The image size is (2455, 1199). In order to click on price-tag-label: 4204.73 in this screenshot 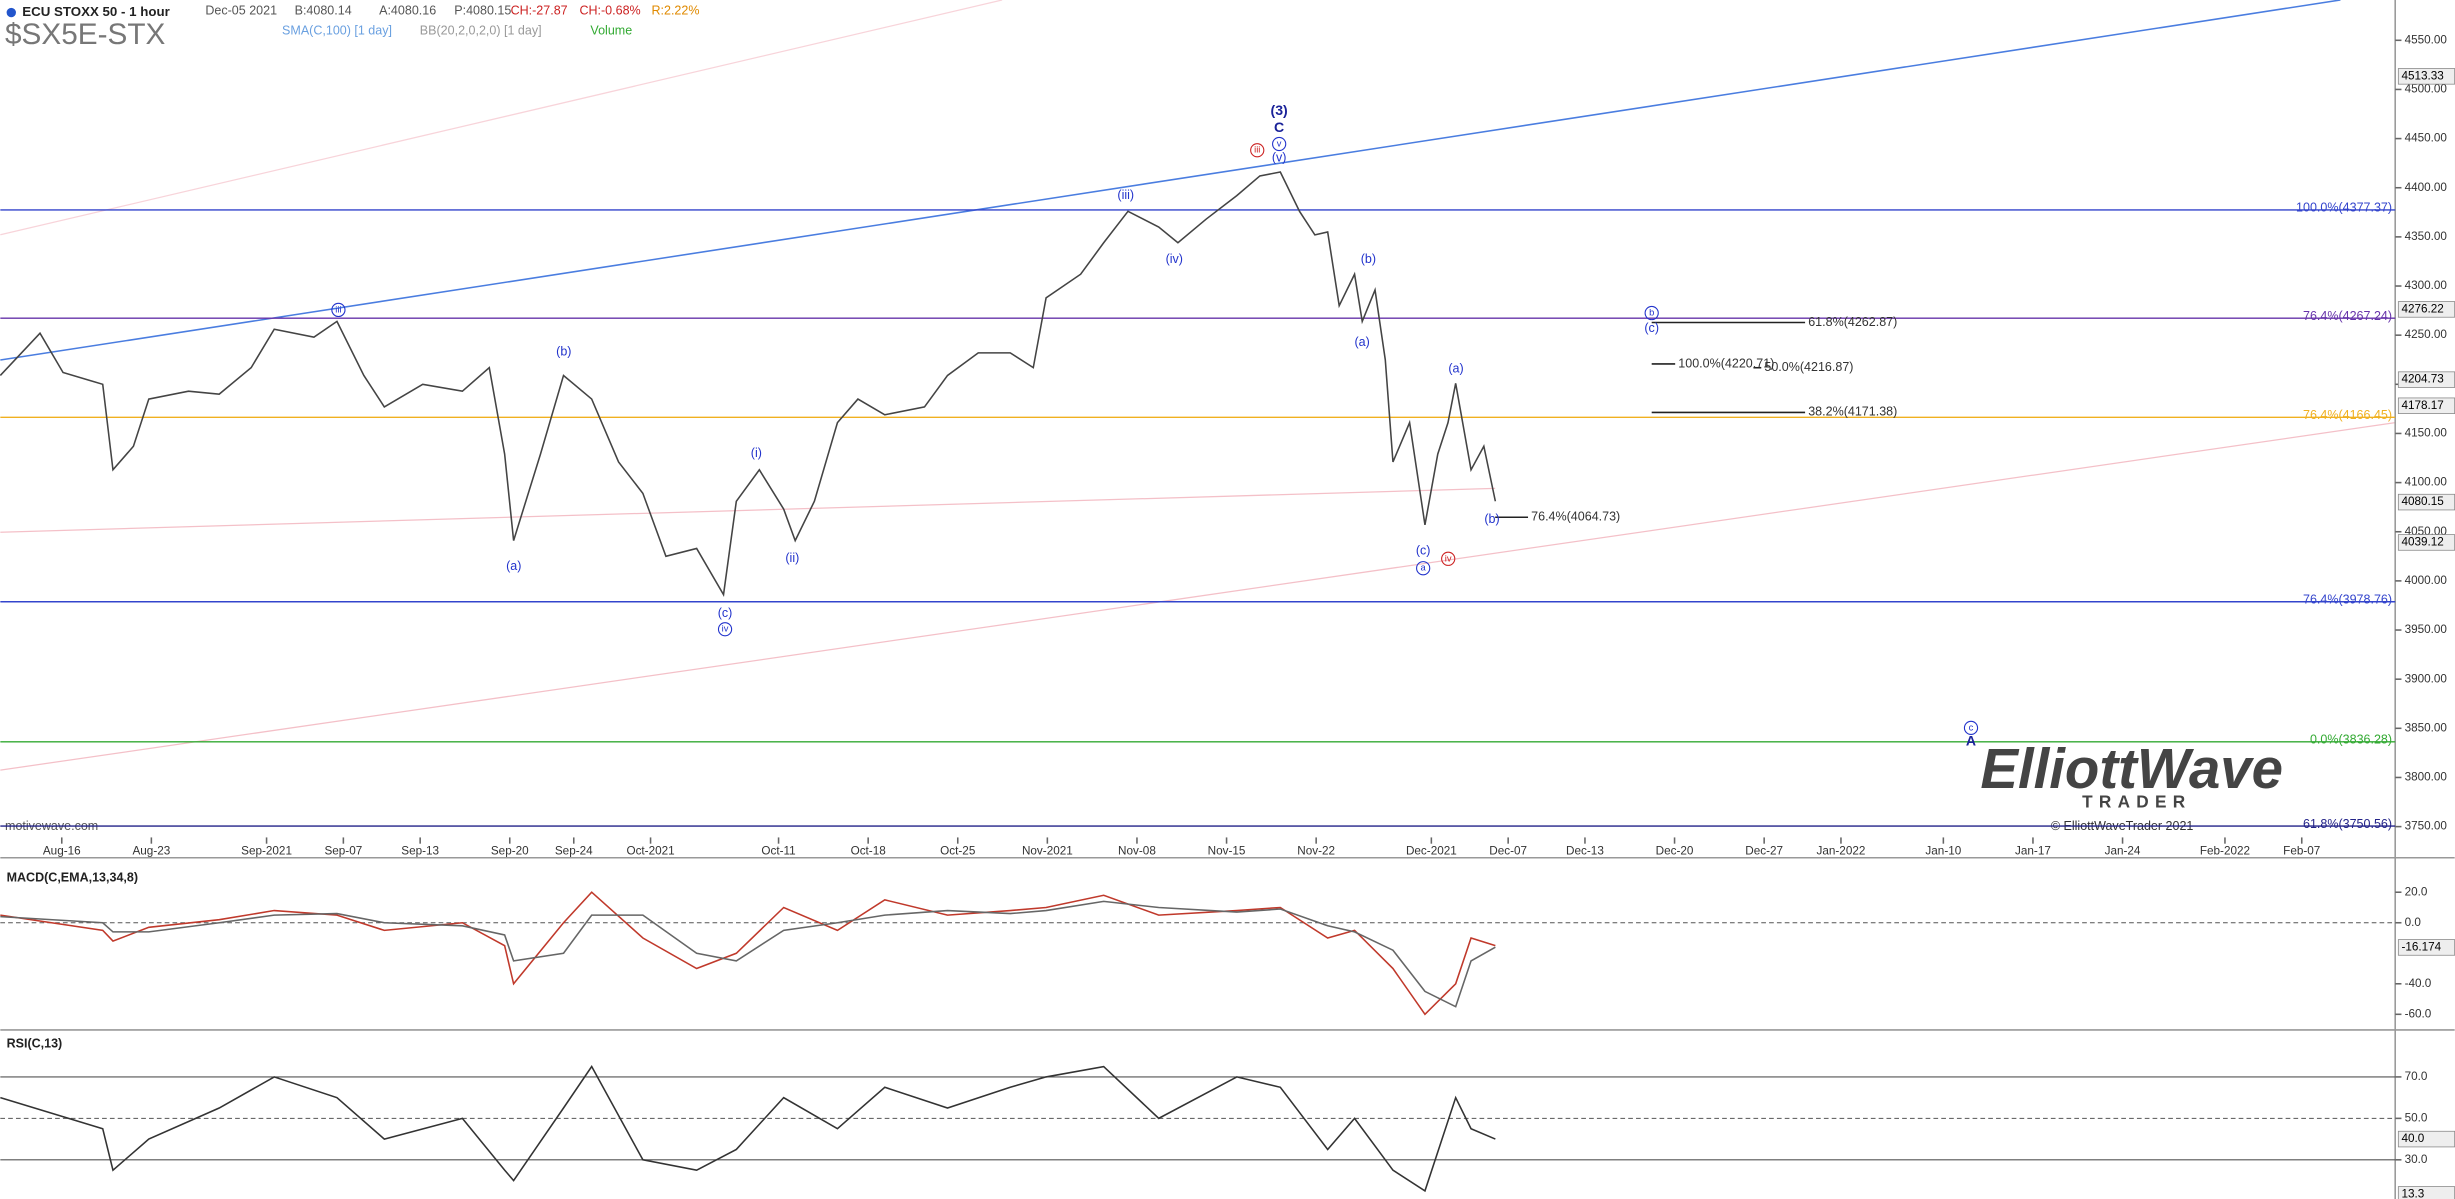, I will do `click(2422, 379)`.